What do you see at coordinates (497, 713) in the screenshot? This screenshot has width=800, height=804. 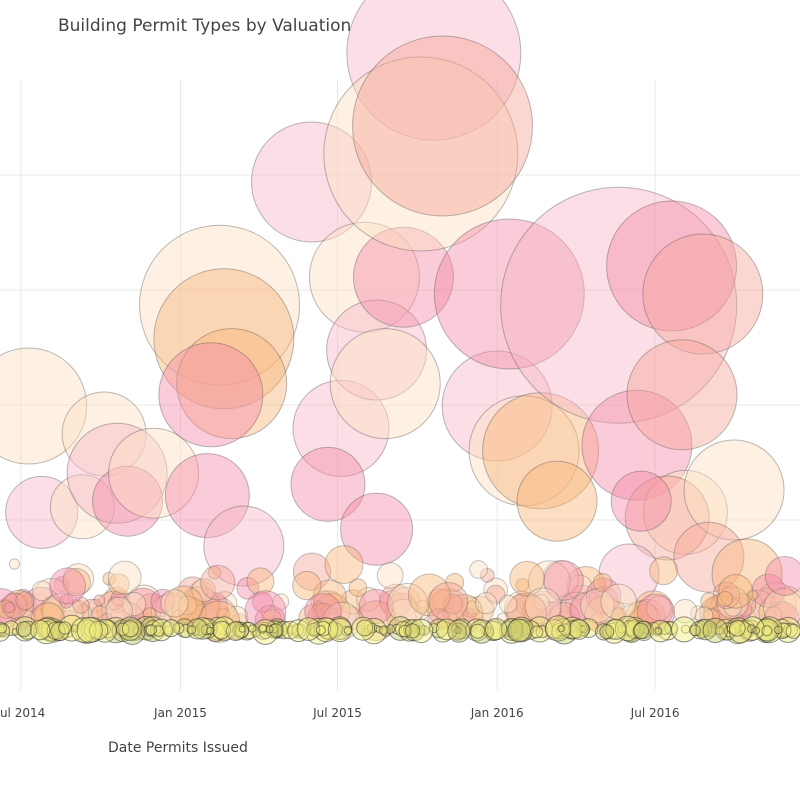 I see `x-tick-label-3: Jan 2016` at bounding box center [497, 713].